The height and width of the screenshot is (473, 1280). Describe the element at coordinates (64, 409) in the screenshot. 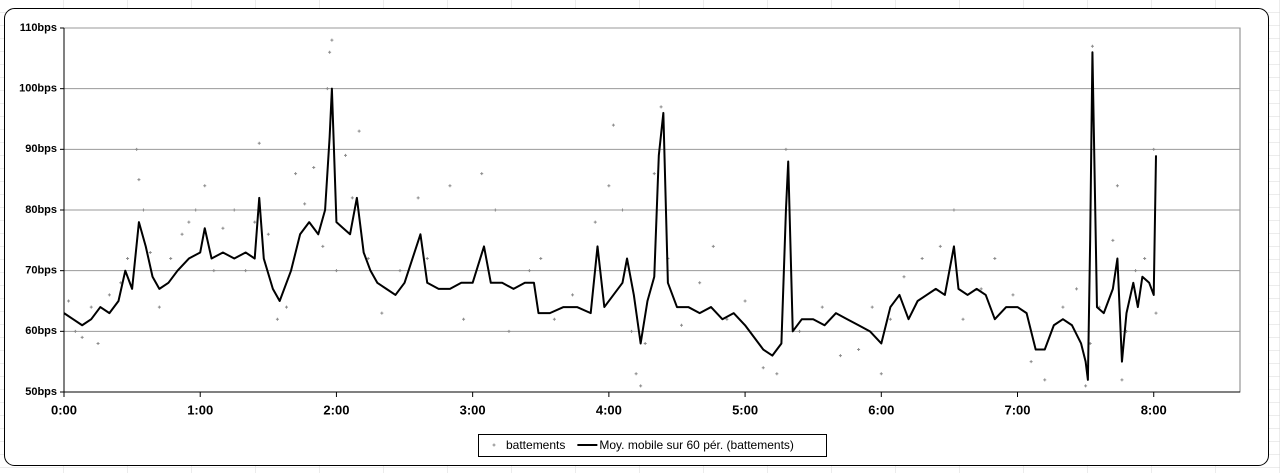

I see `x-tick-label: 0:00` at that location.